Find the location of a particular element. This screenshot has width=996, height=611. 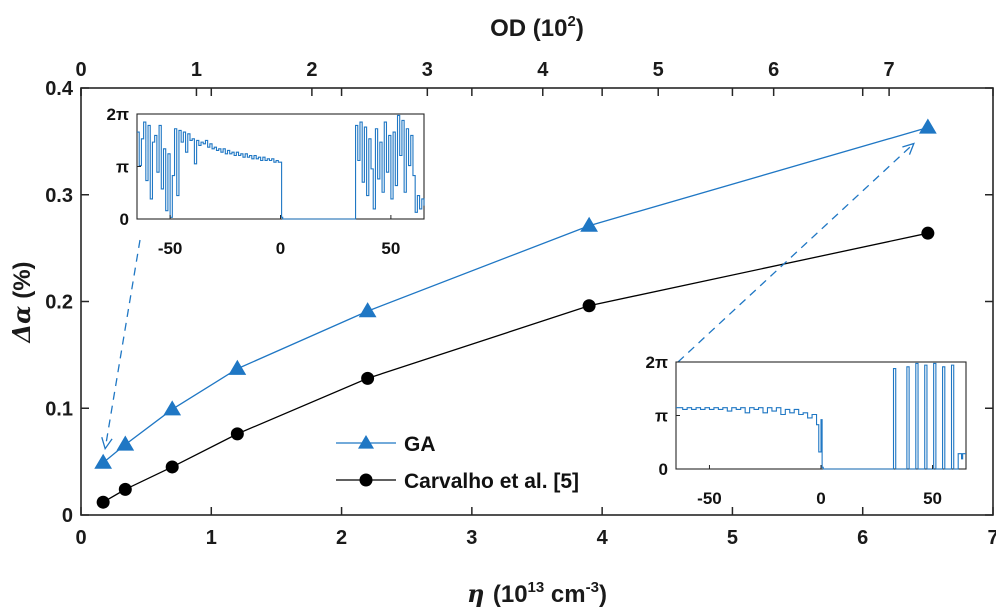

x-tick-label: 7 is located at coordinates (991, 538).